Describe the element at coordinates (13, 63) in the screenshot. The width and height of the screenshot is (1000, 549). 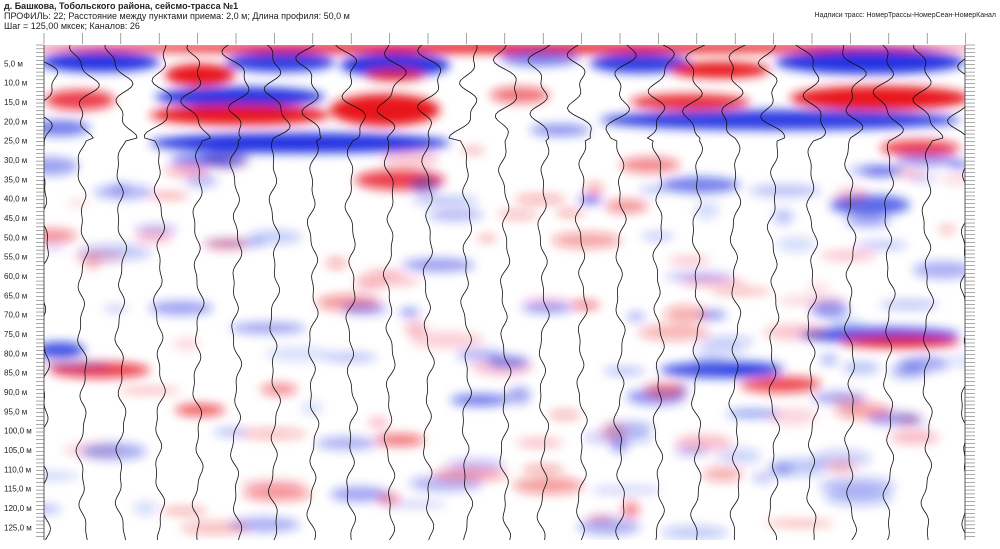
I see `depth-label: 5,0 м` at that location.